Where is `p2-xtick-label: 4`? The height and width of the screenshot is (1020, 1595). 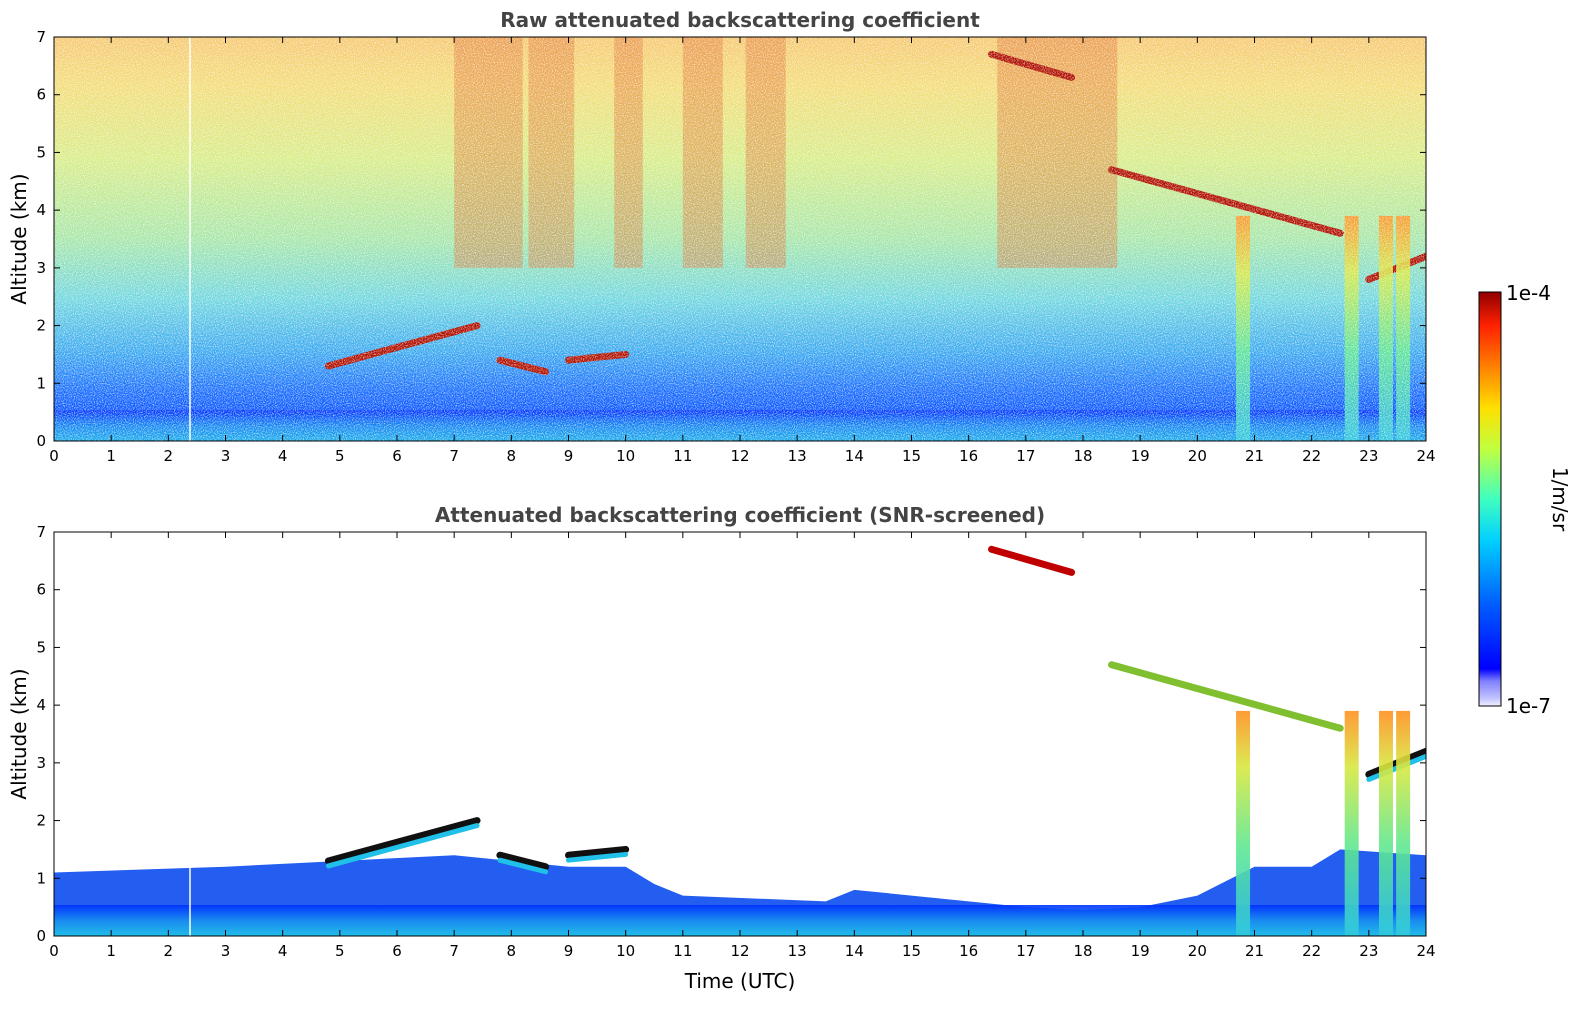
p2-xtick-label: 4 is located at coordinates (283, 951).